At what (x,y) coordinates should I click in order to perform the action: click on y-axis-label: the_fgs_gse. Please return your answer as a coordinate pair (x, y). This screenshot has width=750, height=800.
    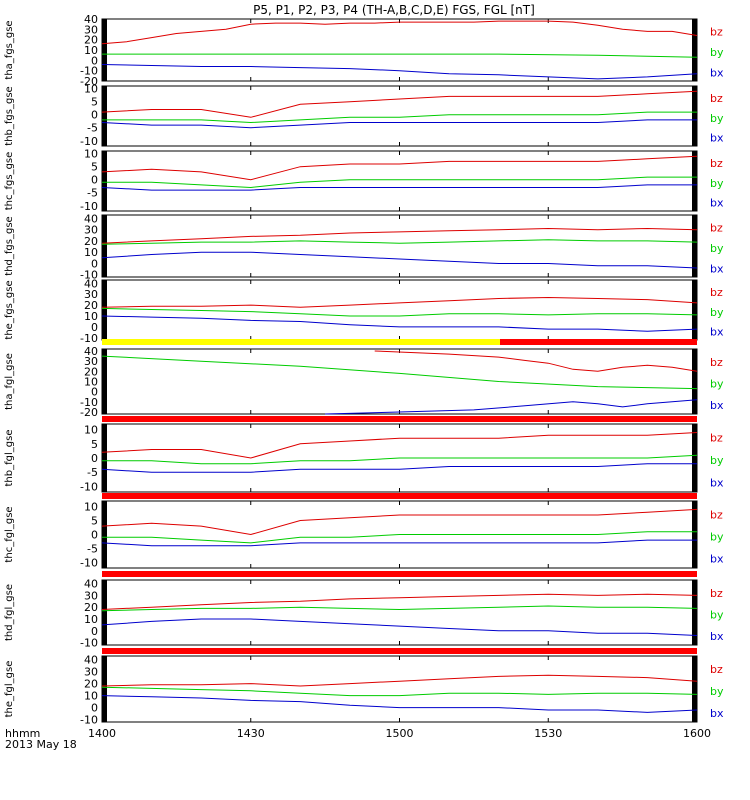
    Looking at the image, I should click on (9, 309).